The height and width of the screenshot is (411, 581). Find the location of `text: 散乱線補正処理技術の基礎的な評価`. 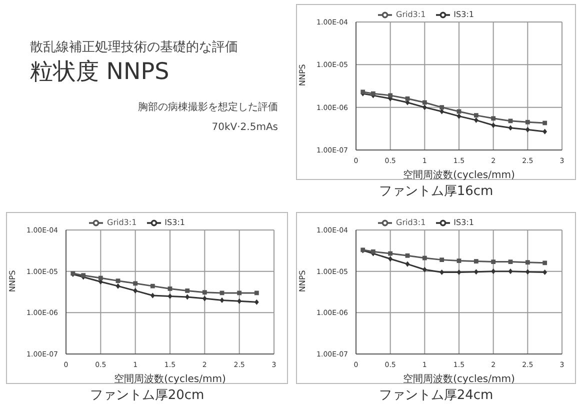

text: 散乱線補正処理技術の基礎的な評価 is located at coordinates (134, 47).